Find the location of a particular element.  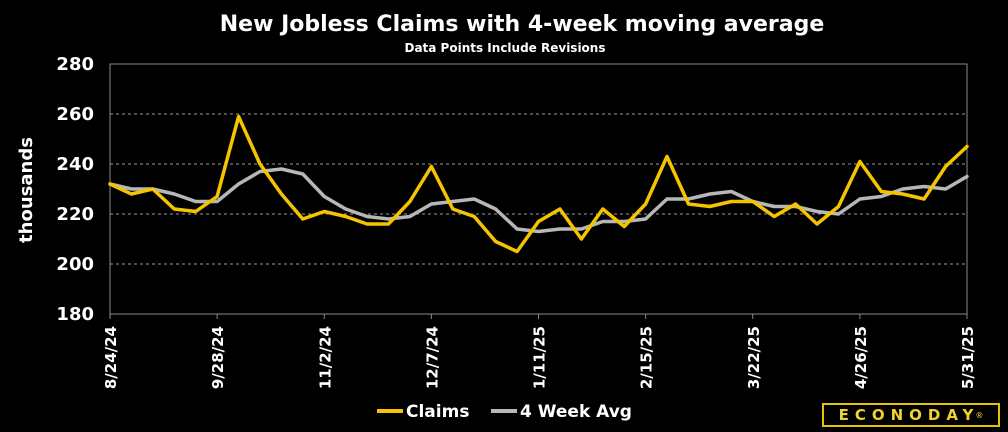

y-tick-label: 200 is located at coordinates (75, 264).